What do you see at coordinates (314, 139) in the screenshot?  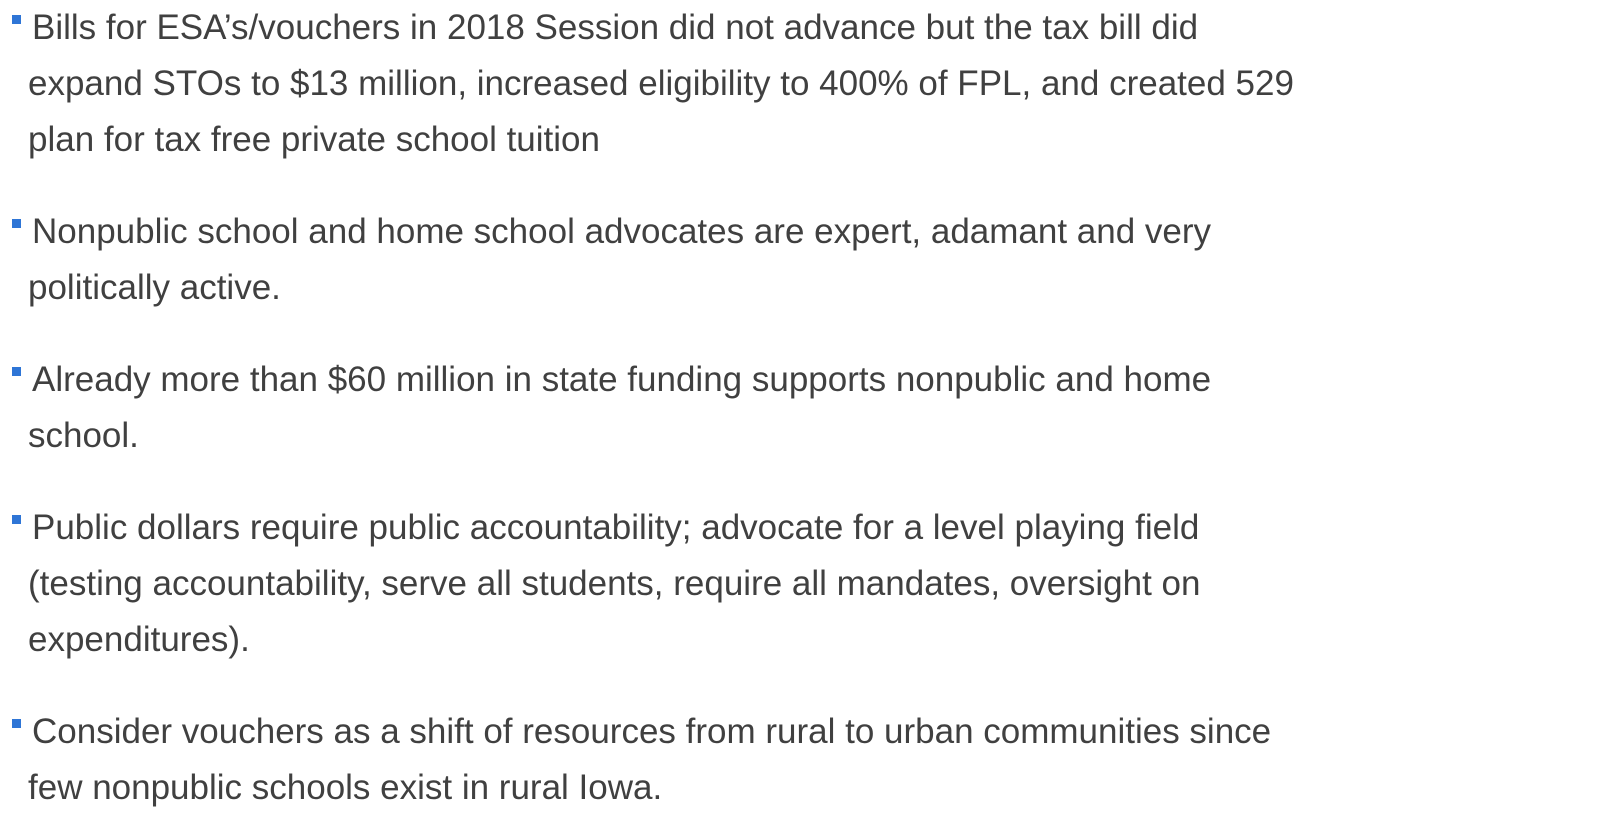 I see `bullet-line: plan for tax free private school tuition` at bounding box center [314, 139].